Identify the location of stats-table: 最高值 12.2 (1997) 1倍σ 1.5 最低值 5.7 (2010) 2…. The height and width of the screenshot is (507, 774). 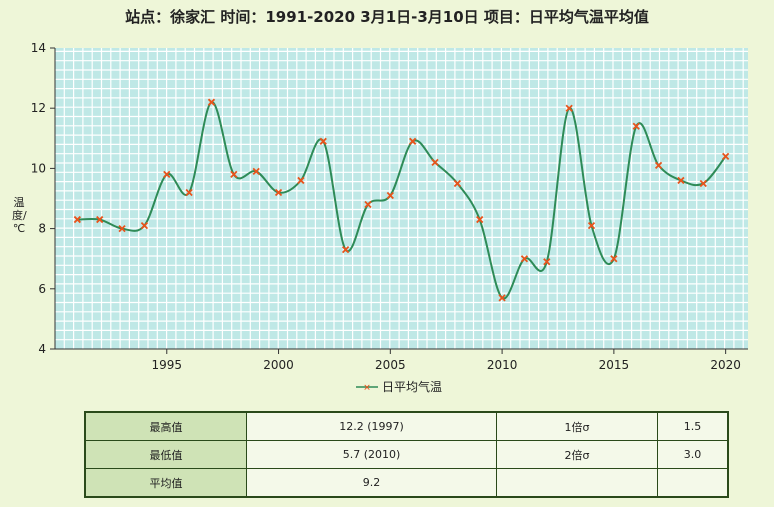
(406, 454).